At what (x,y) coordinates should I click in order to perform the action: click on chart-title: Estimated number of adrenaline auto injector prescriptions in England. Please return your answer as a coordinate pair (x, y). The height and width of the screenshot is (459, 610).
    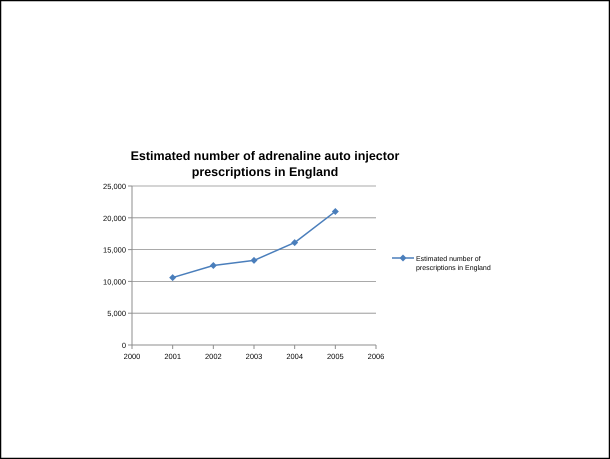
    Looking at the image, I should click on (265, 164).